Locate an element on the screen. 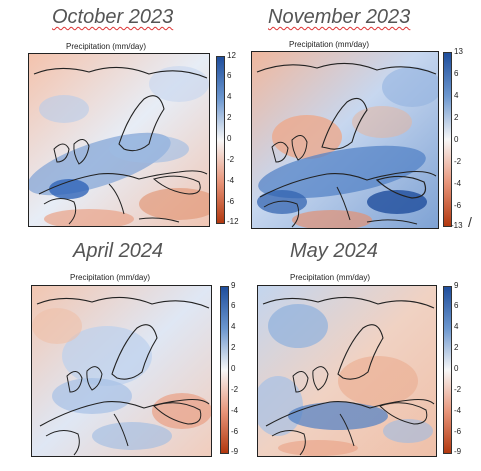 The width and height of the screenshot is (481, 471). colorbar-tick: 13 is located at coordinates (458, 51).